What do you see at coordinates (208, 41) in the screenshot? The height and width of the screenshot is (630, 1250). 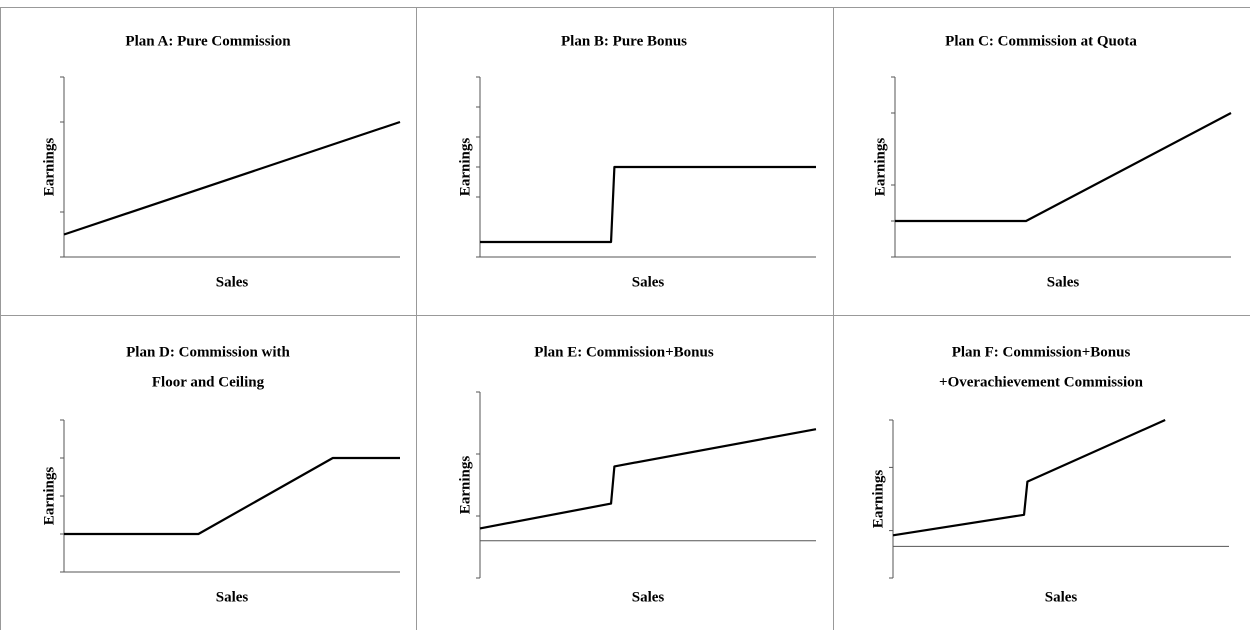 I see `chart-title: Plan A: Pure Commission` at bounding box center [208, 41].